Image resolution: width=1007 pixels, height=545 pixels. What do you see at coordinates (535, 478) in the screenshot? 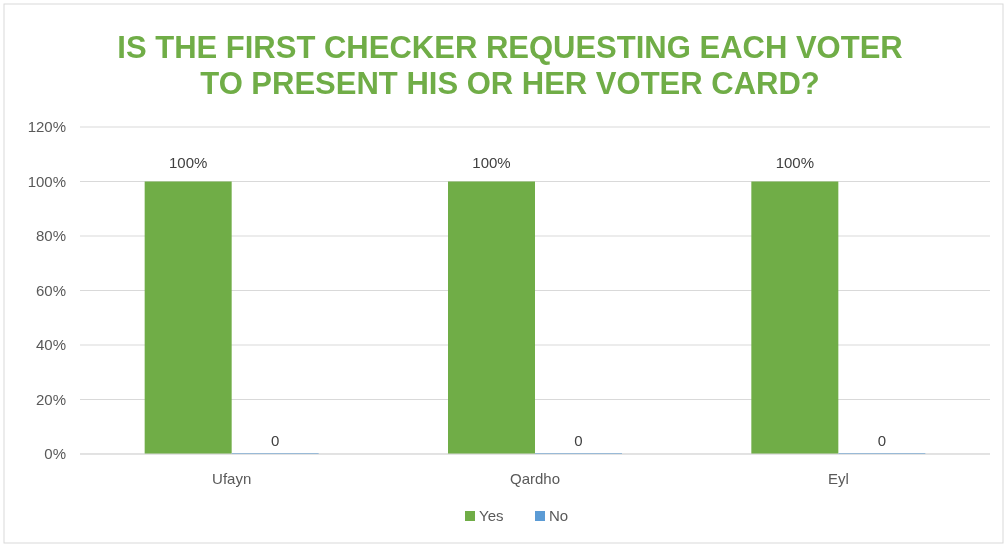
I see `x-tick-label: Qardho` at bounding box center [535, 478].